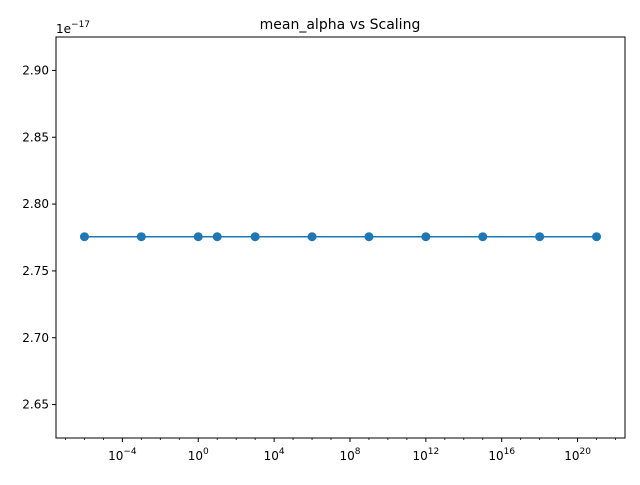  What do you see at coordinates (206, 452) in the screenshot?
I see `x-tick-label-exponent: 0` at bounding box center [206, 452].